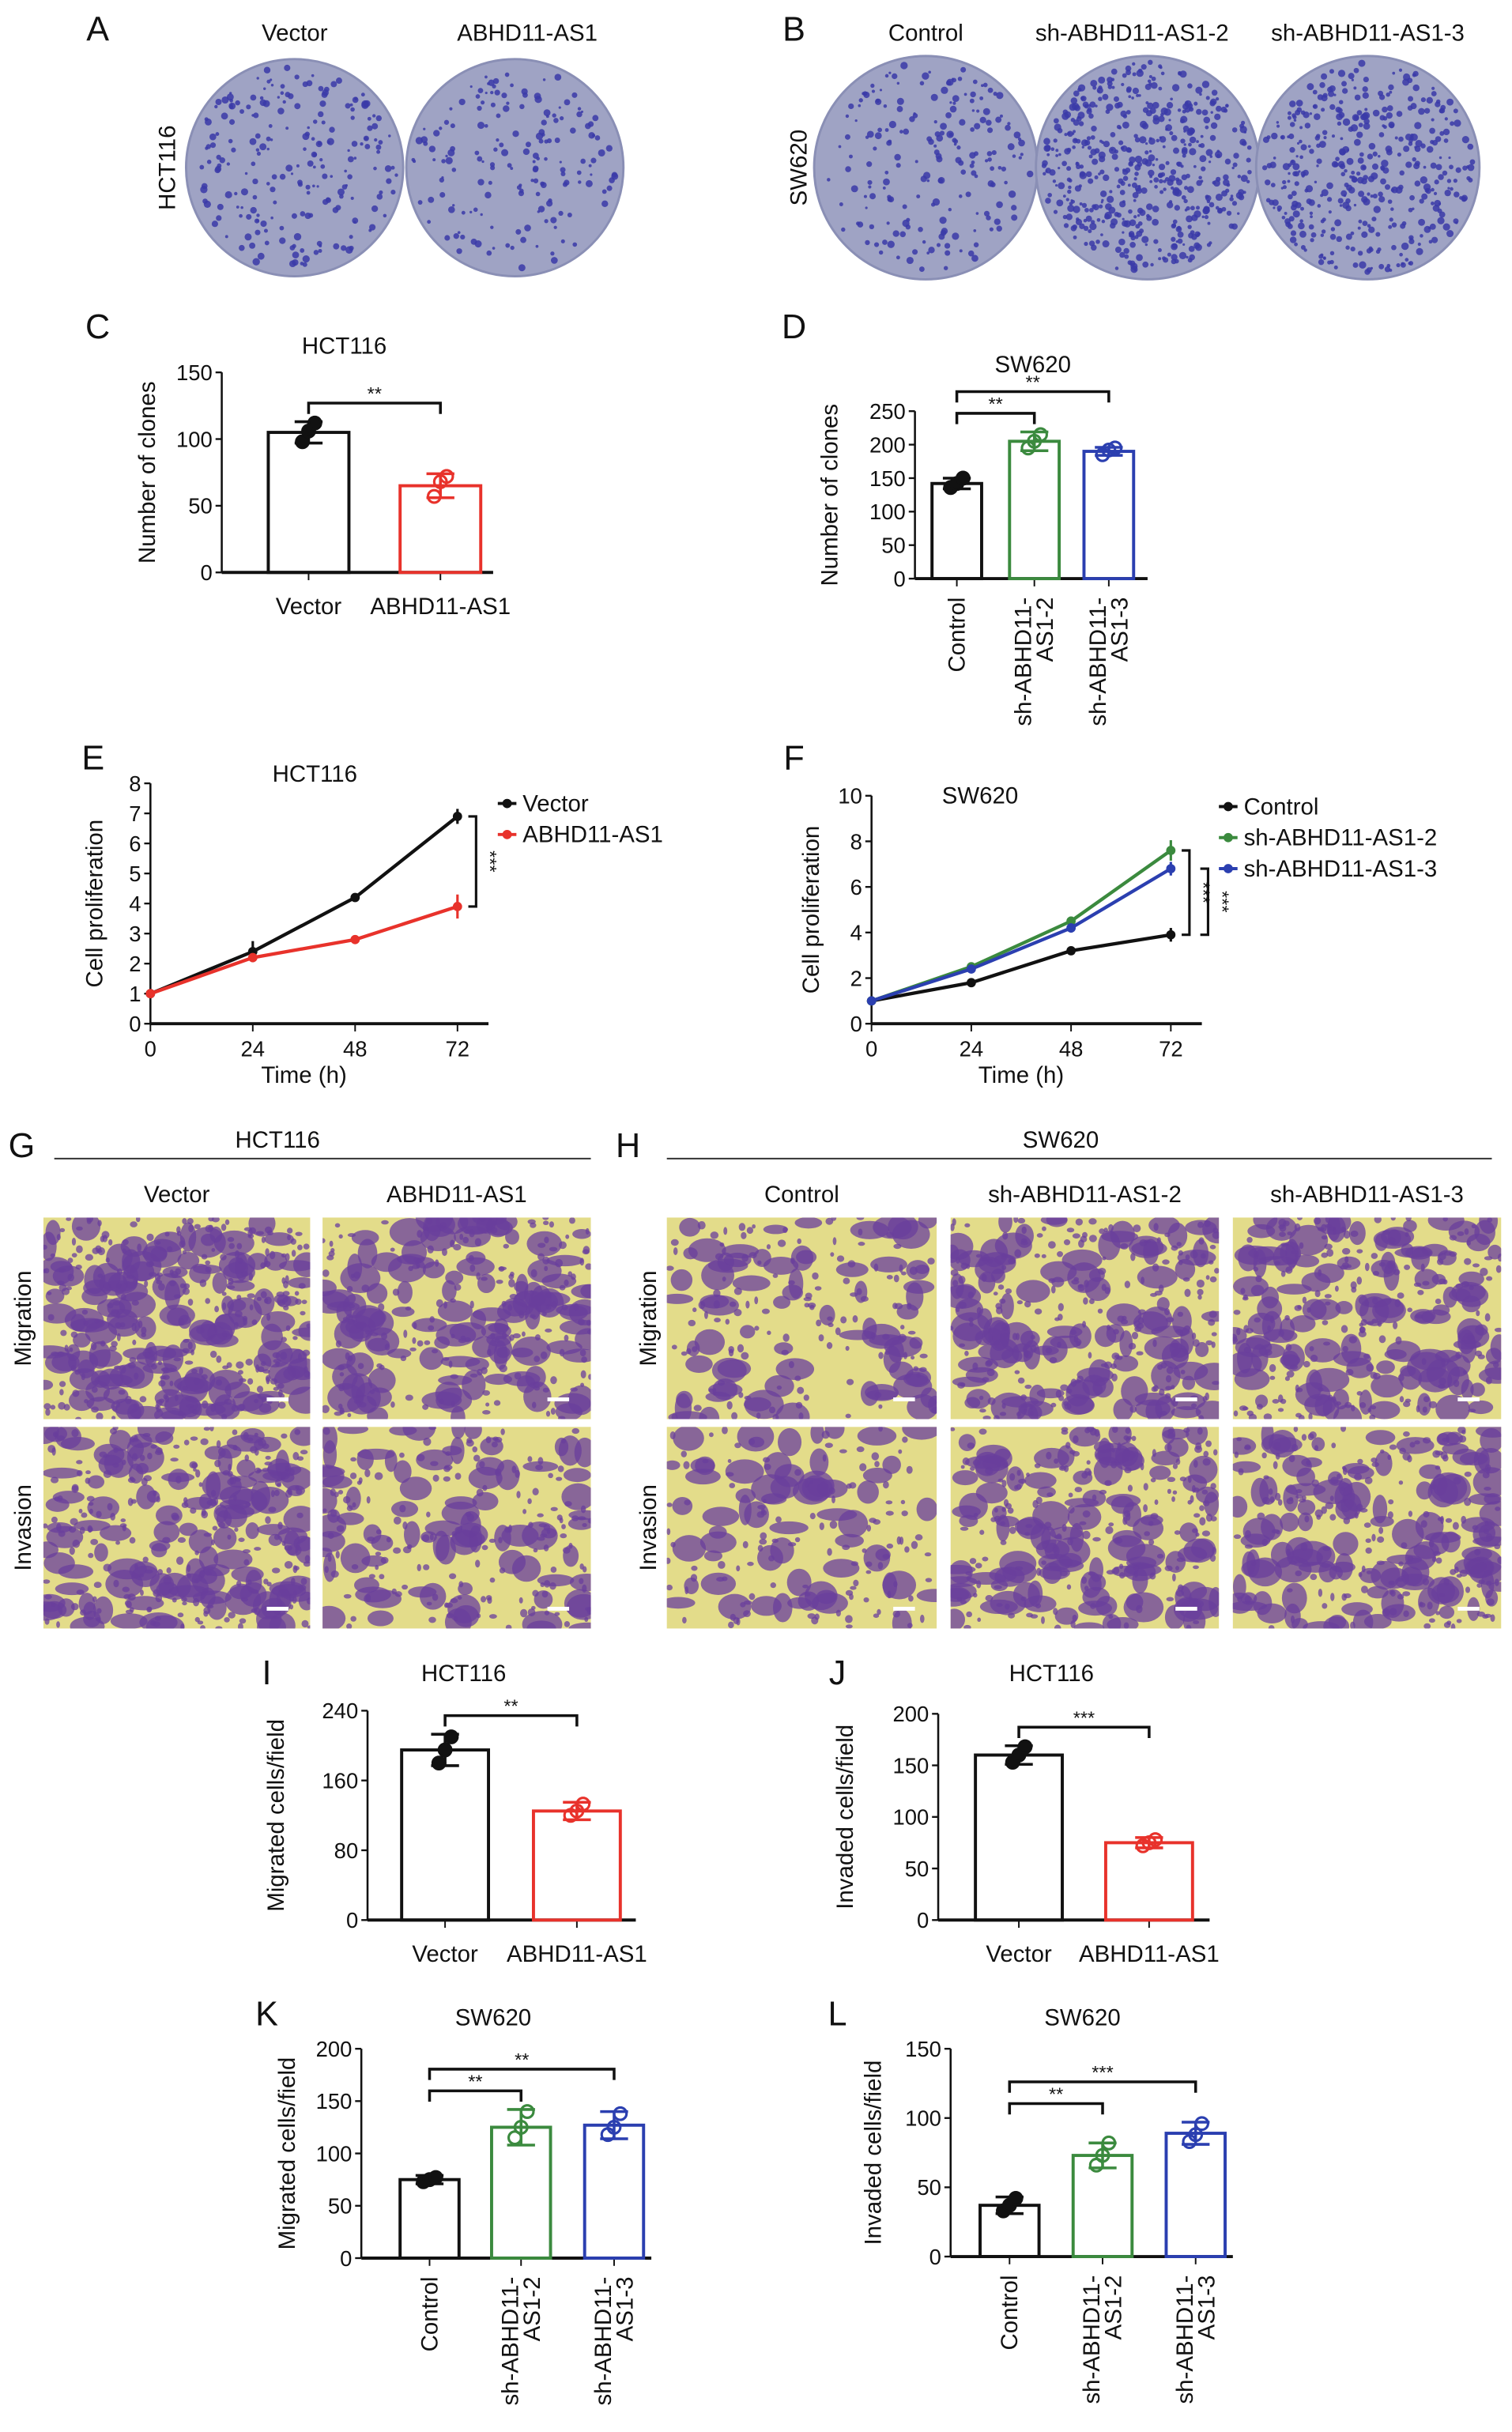  Describe the element at coordinates (1021, 968) in the screenshot. I see `series-line` at that location.